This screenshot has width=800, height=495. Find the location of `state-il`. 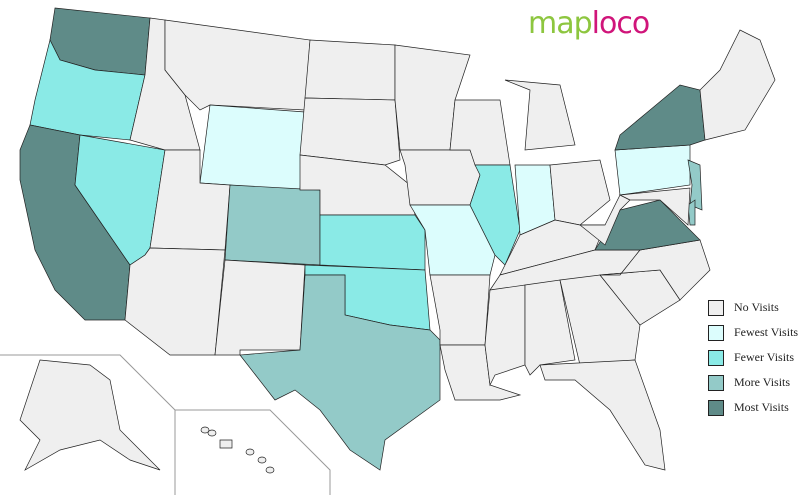

state-il is located at coordinates (495, 215).